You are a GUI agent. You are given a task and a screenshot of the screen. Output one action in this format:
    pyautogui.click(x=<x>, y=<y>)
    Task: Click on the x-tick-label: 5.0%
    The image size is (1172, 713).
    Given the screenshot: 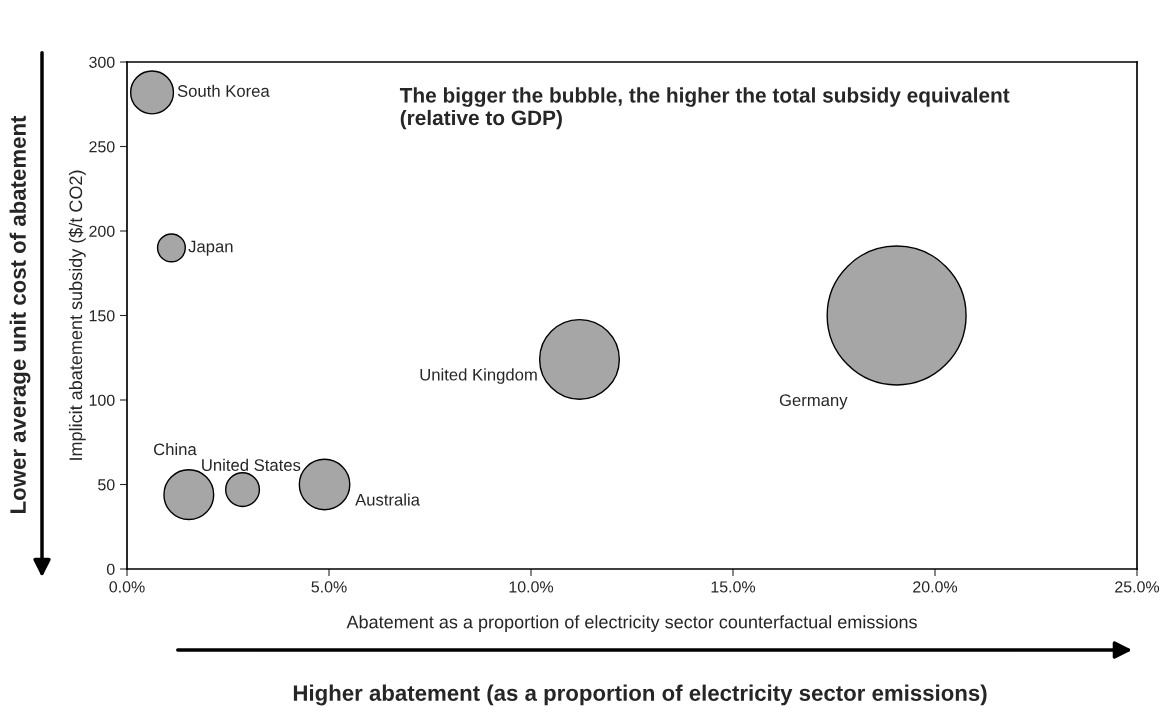 What is the action you would take?
    pyautogui.click(x=329, y=587)
    